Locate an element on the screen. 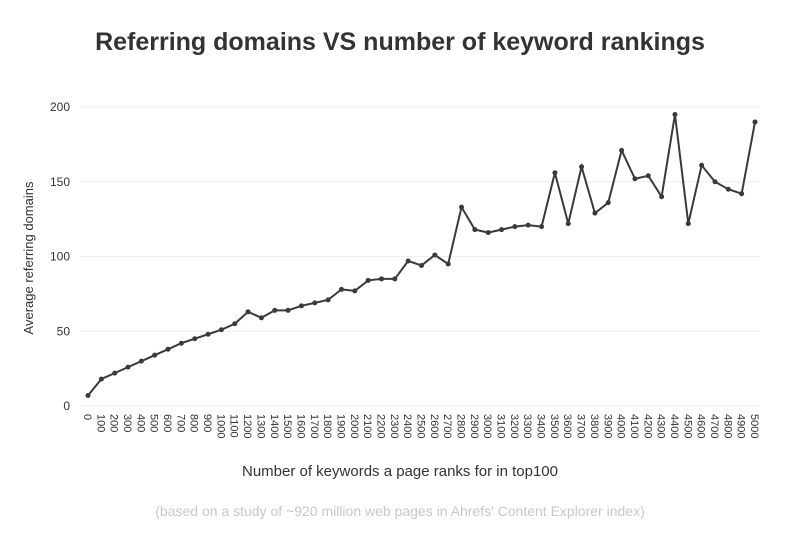 Image resolution: width=800 pixels, height=538 pixels. x-tick-label: 500 is located at coordinates (154, 423).